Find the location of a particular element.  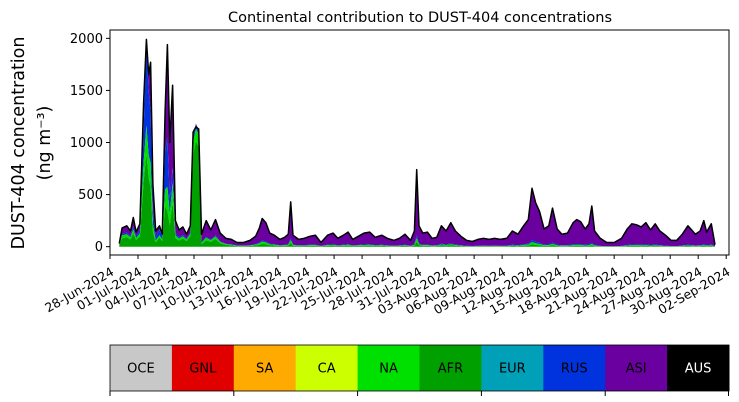

colorbar-frame is located at coordinates (419, 368).